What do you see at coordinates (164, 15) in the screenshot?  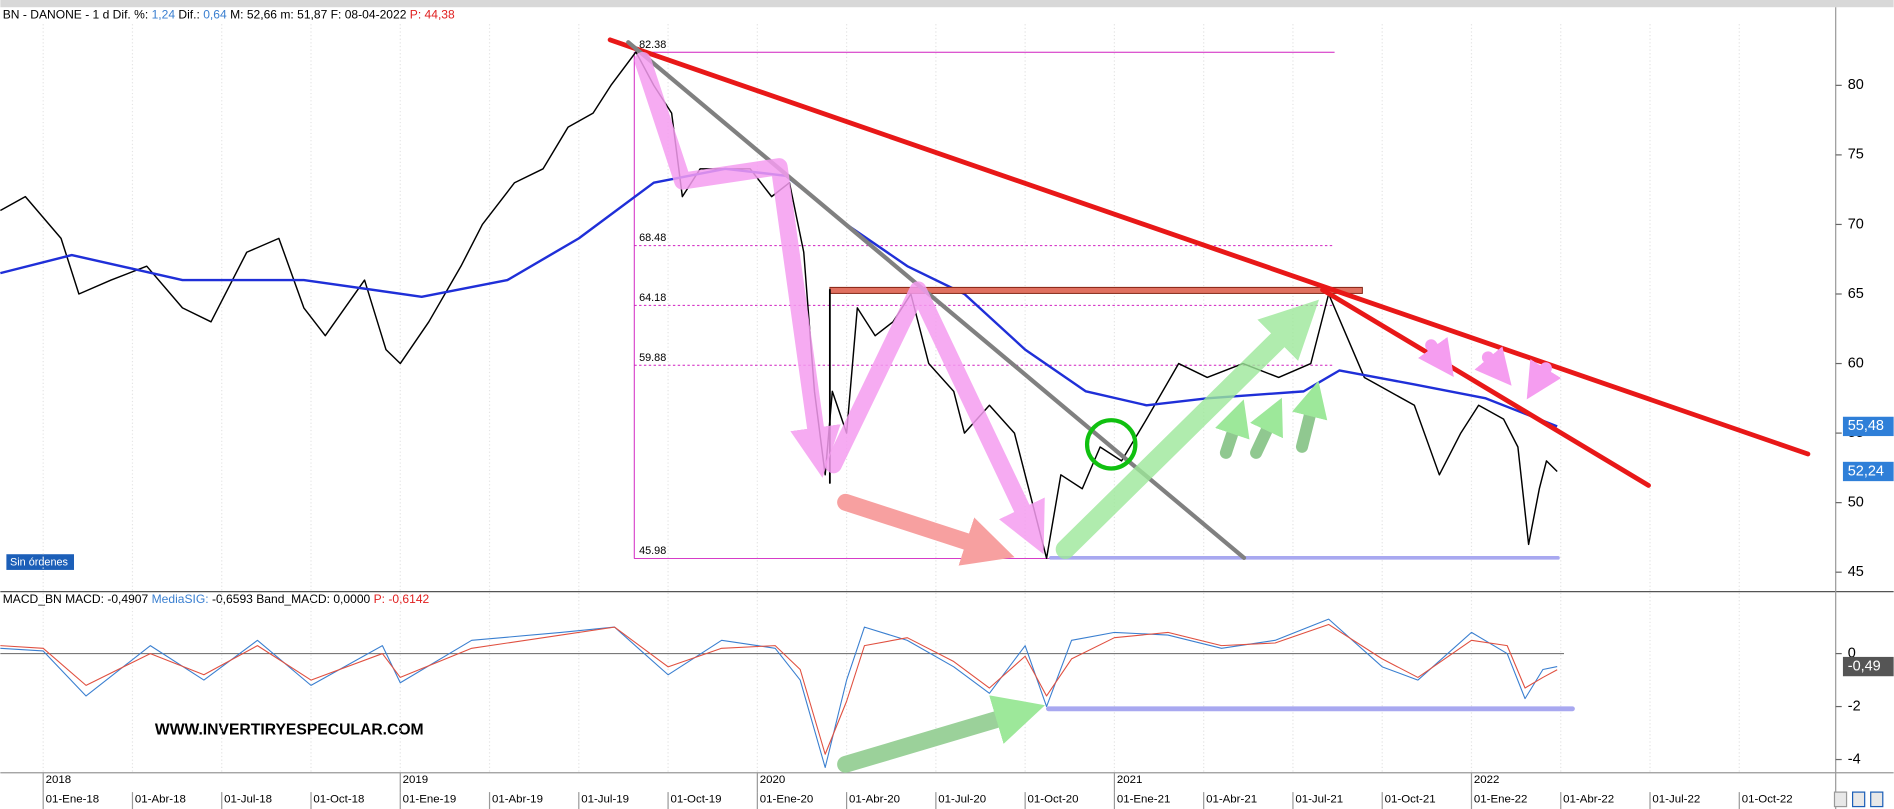 I see `header-part: 1,24` at bounding box center [164, 15].